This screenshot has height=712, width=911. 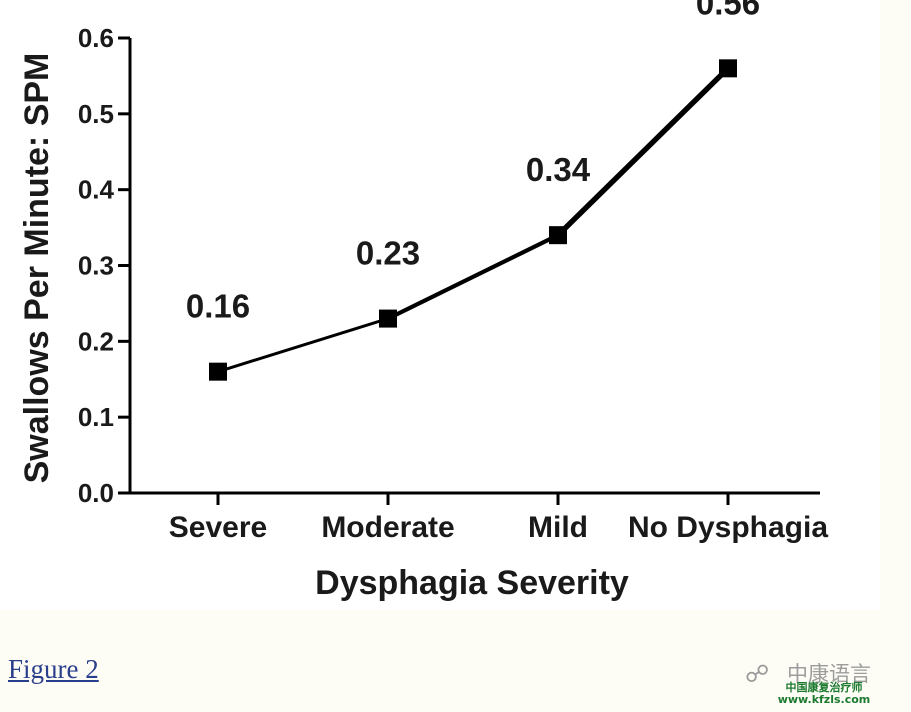 What do you see at coordinates (96, 38) in the screenshot?
I see `y-tick-label: 0.6` at bounding box center [96, 38].